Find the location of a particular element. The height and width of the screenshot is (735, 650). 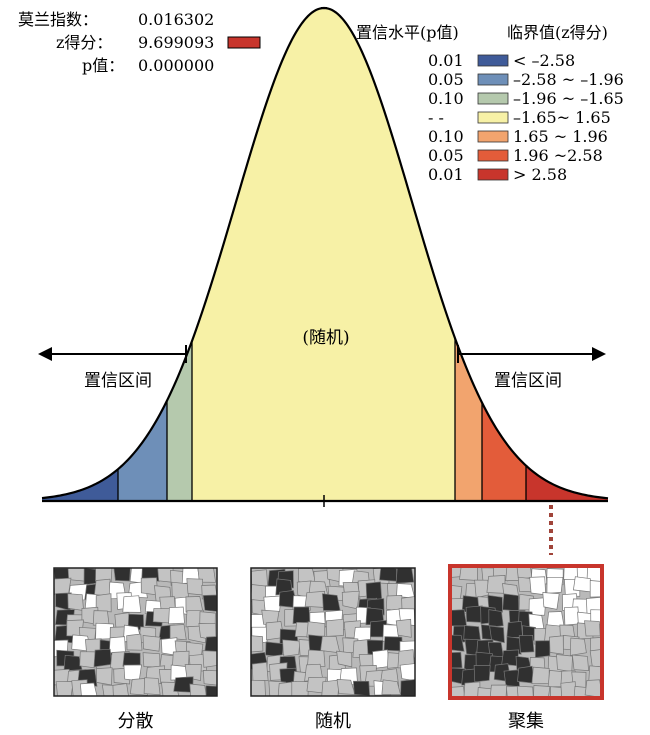

legend-range: 1.96 ~2.58 is located at coordinates (558, 155).